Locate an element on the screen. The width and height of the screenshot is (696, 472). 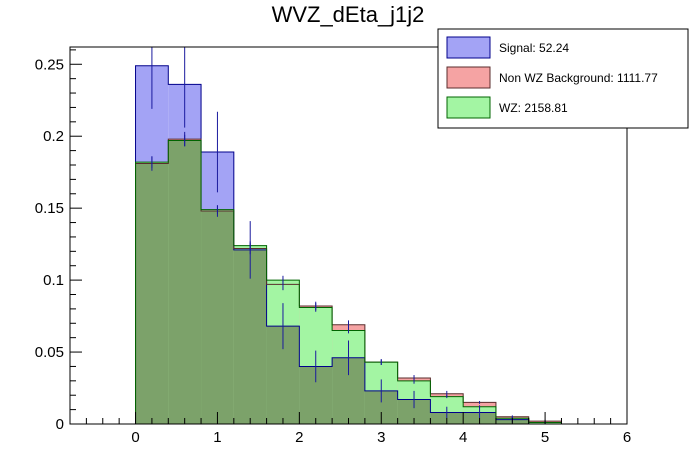
x-tick-label: 0 is located at coordinates (135, 437).